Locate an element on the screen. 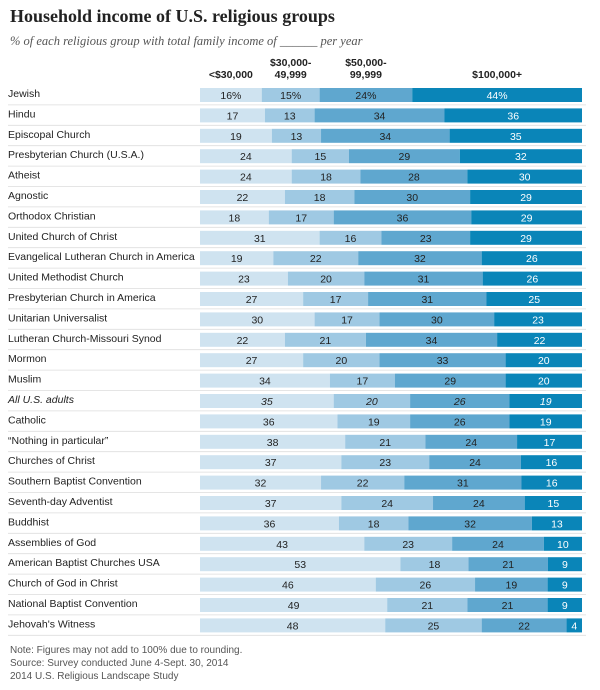 This screenshot has width=600, height=690. row-label: Southern Baptist Convention is located at coordinates (75, 482).